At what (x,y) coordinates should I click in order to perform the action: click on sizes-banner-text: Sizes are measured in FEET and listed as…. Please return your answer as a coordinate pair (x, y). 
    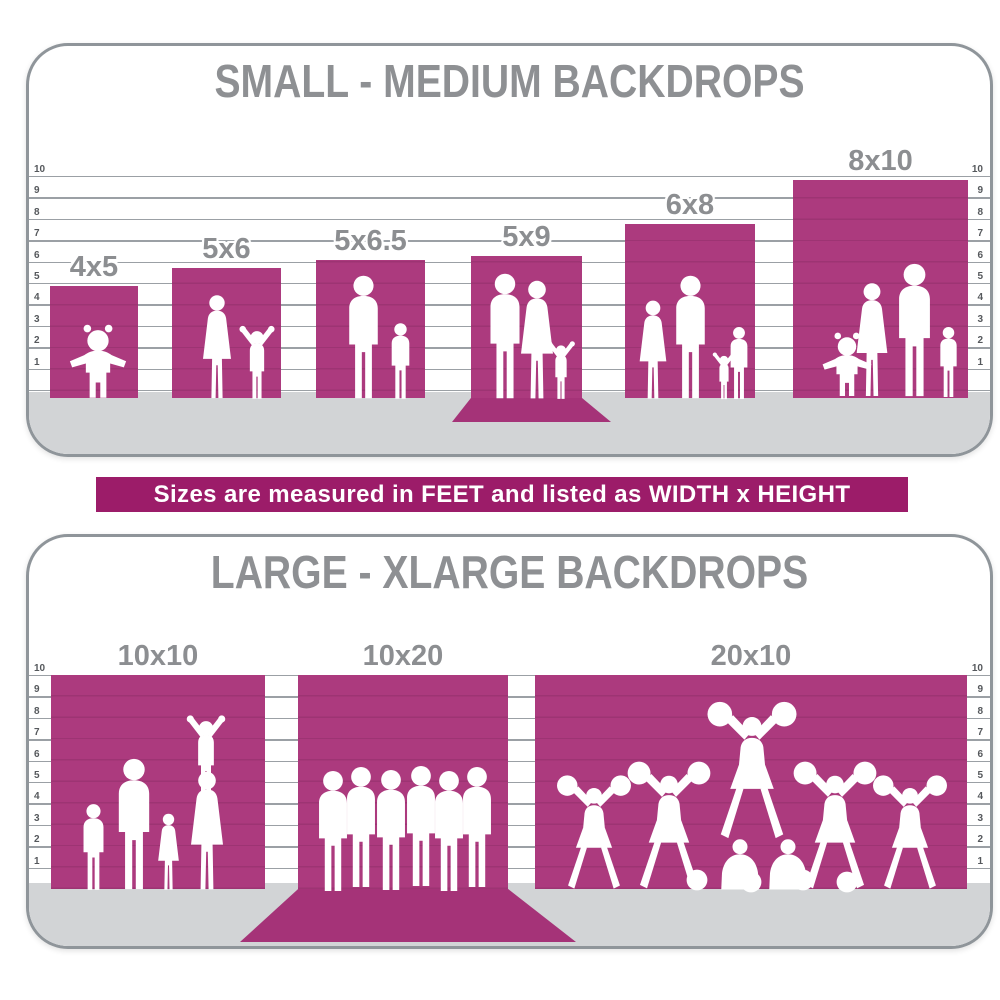
    Looking at the image, I should click on (502, 494).